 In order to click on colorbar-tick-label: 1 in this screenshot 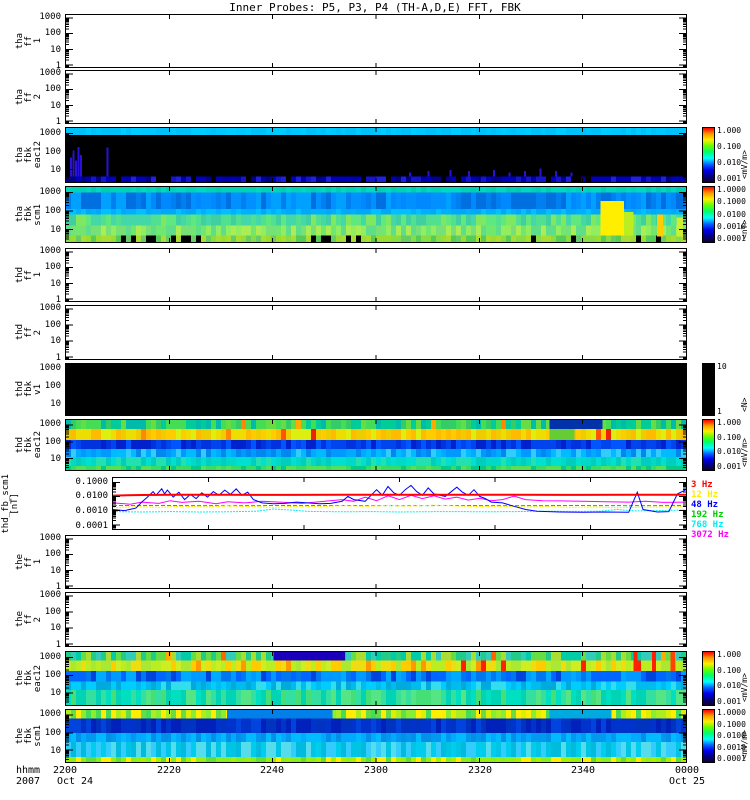, I will do `click(719, 411)`.